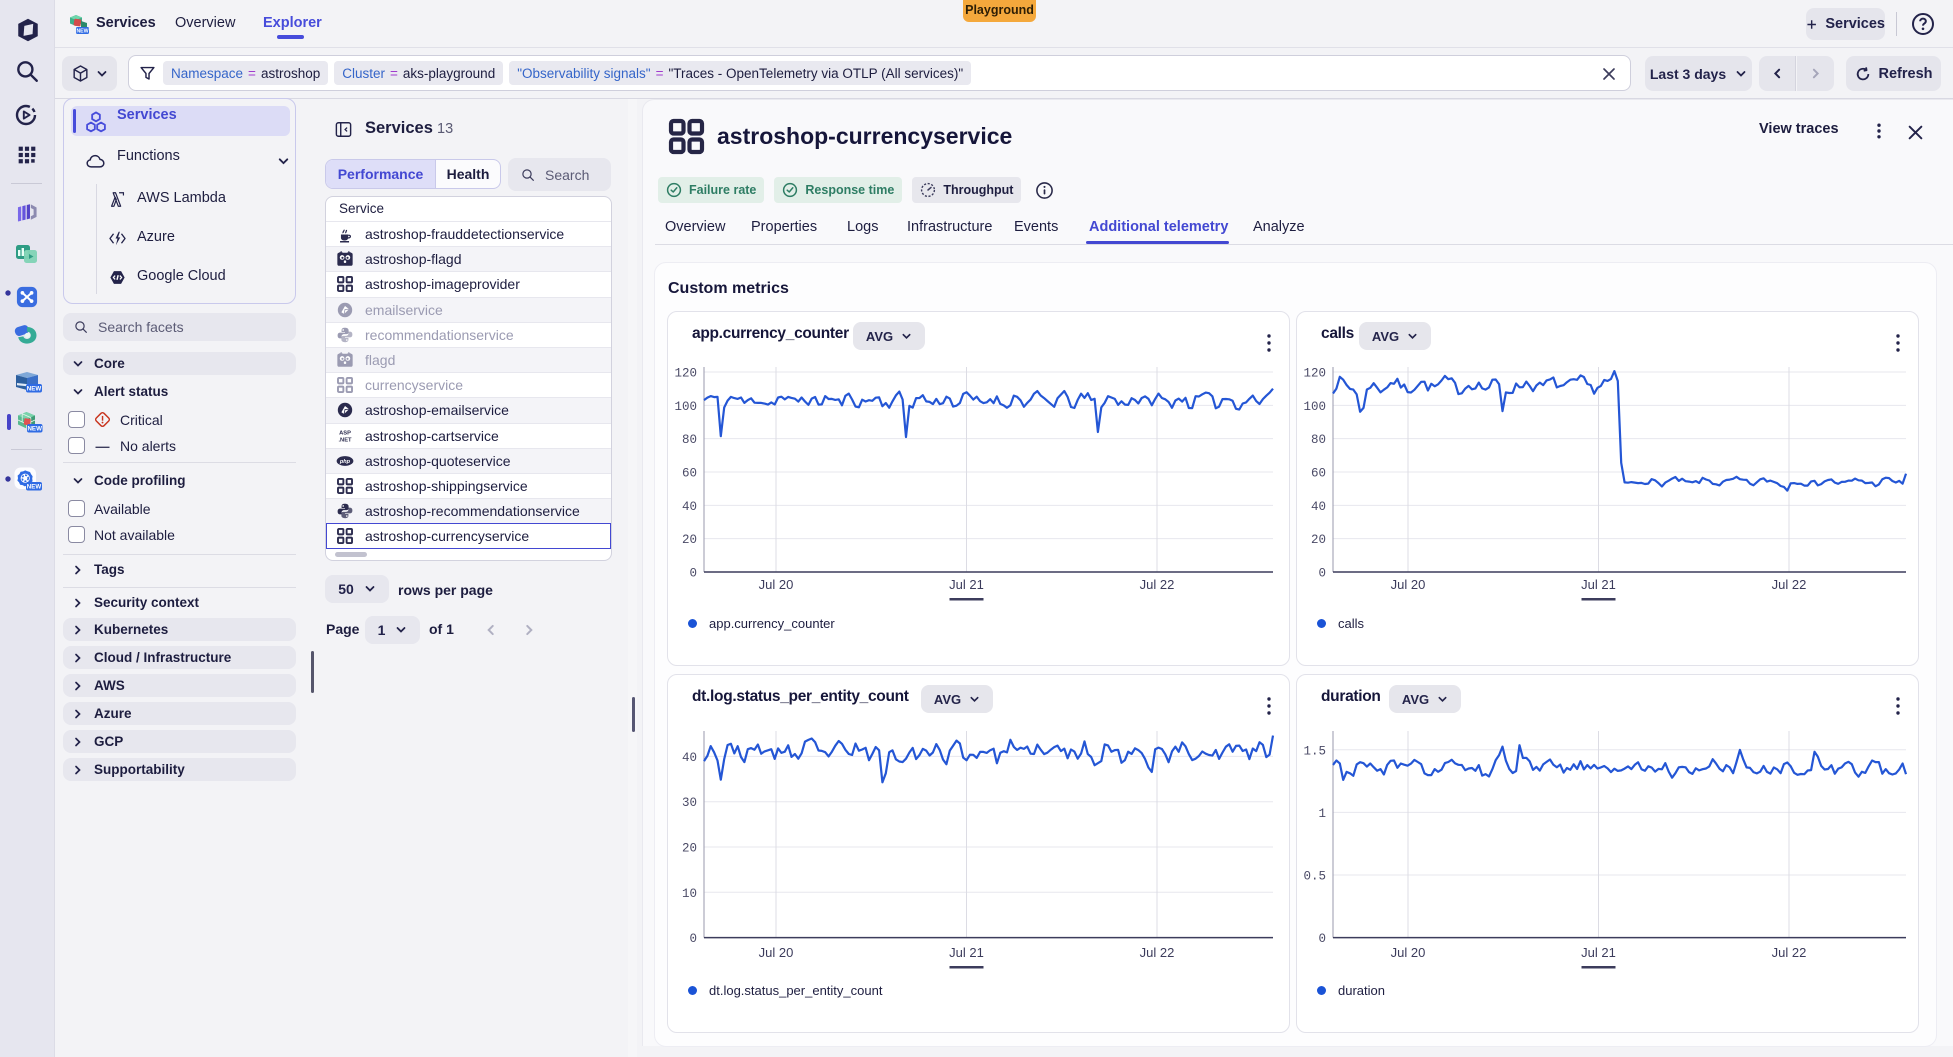 The height and width of the screenshot is (1057, 1953). Describe the element at coordinates (1314, 751) in the screenshot. I see `svg-text: 1.5` at that location.